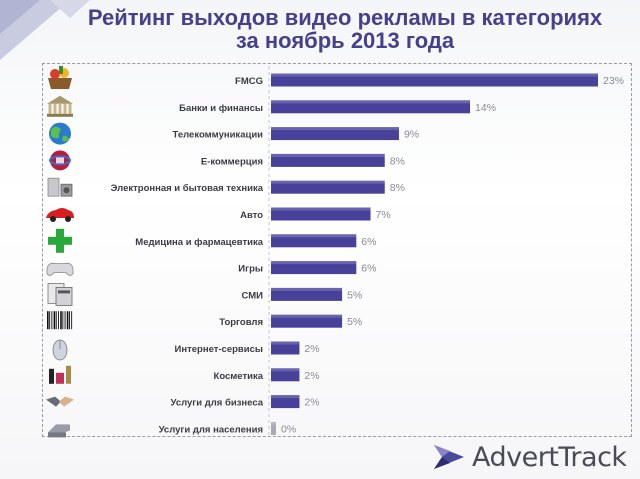  What do you see at coordinates (485, 108) in the screenshot?
I see `value-label: 14%` at bounding box center [485, 108].